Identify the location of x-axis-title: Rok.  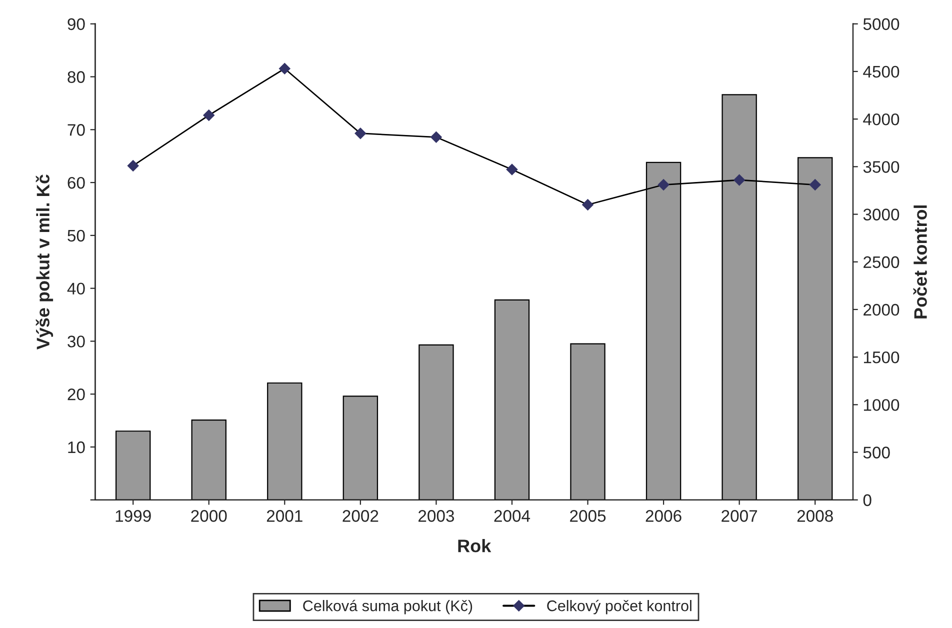
(475, 545).